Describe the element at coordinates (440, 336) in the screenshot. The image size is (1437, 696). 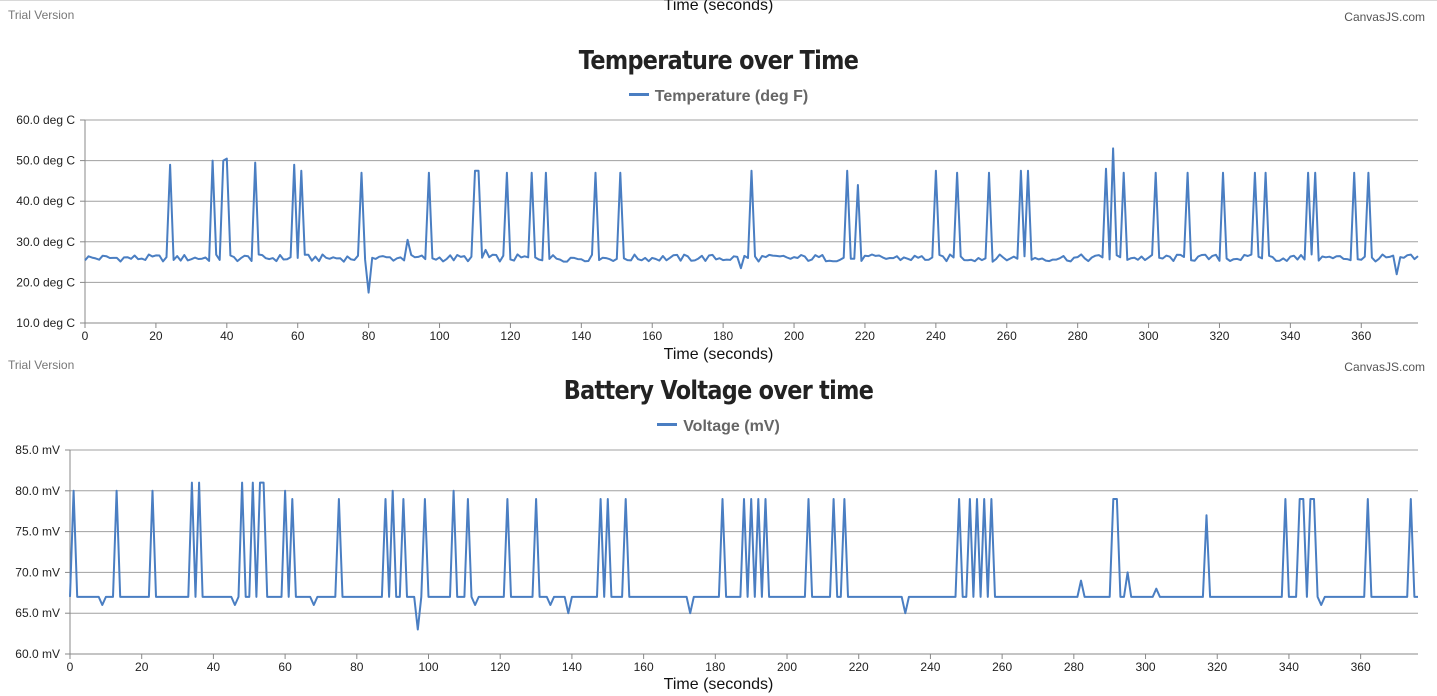
I see `temperature-x-tick-label: 100` at that location.